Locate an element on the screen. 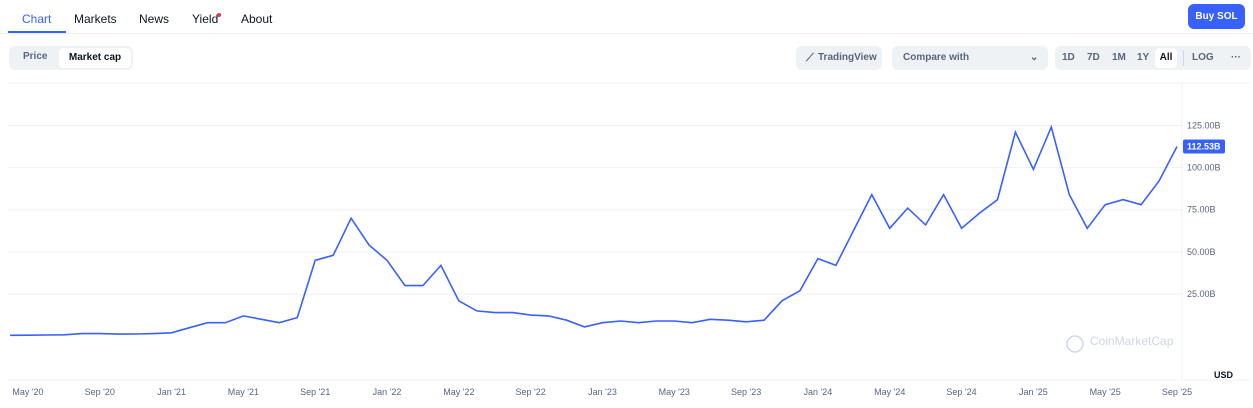  tab: Yield is located at coordinates (205, 19).